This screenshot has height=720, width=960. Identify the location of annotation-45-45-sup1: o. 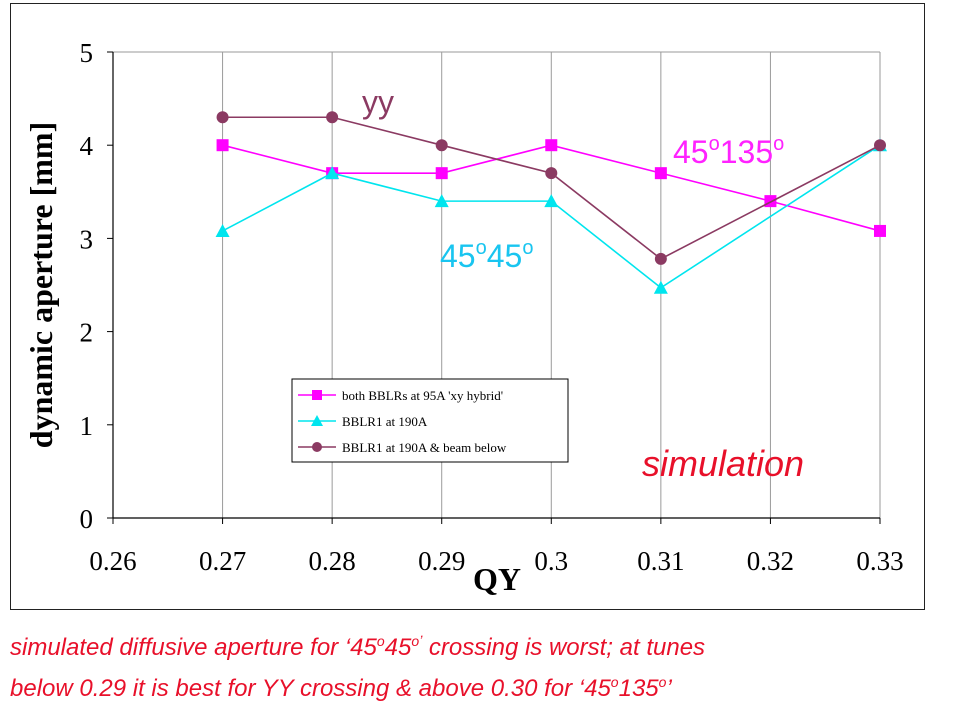
(481, 248).